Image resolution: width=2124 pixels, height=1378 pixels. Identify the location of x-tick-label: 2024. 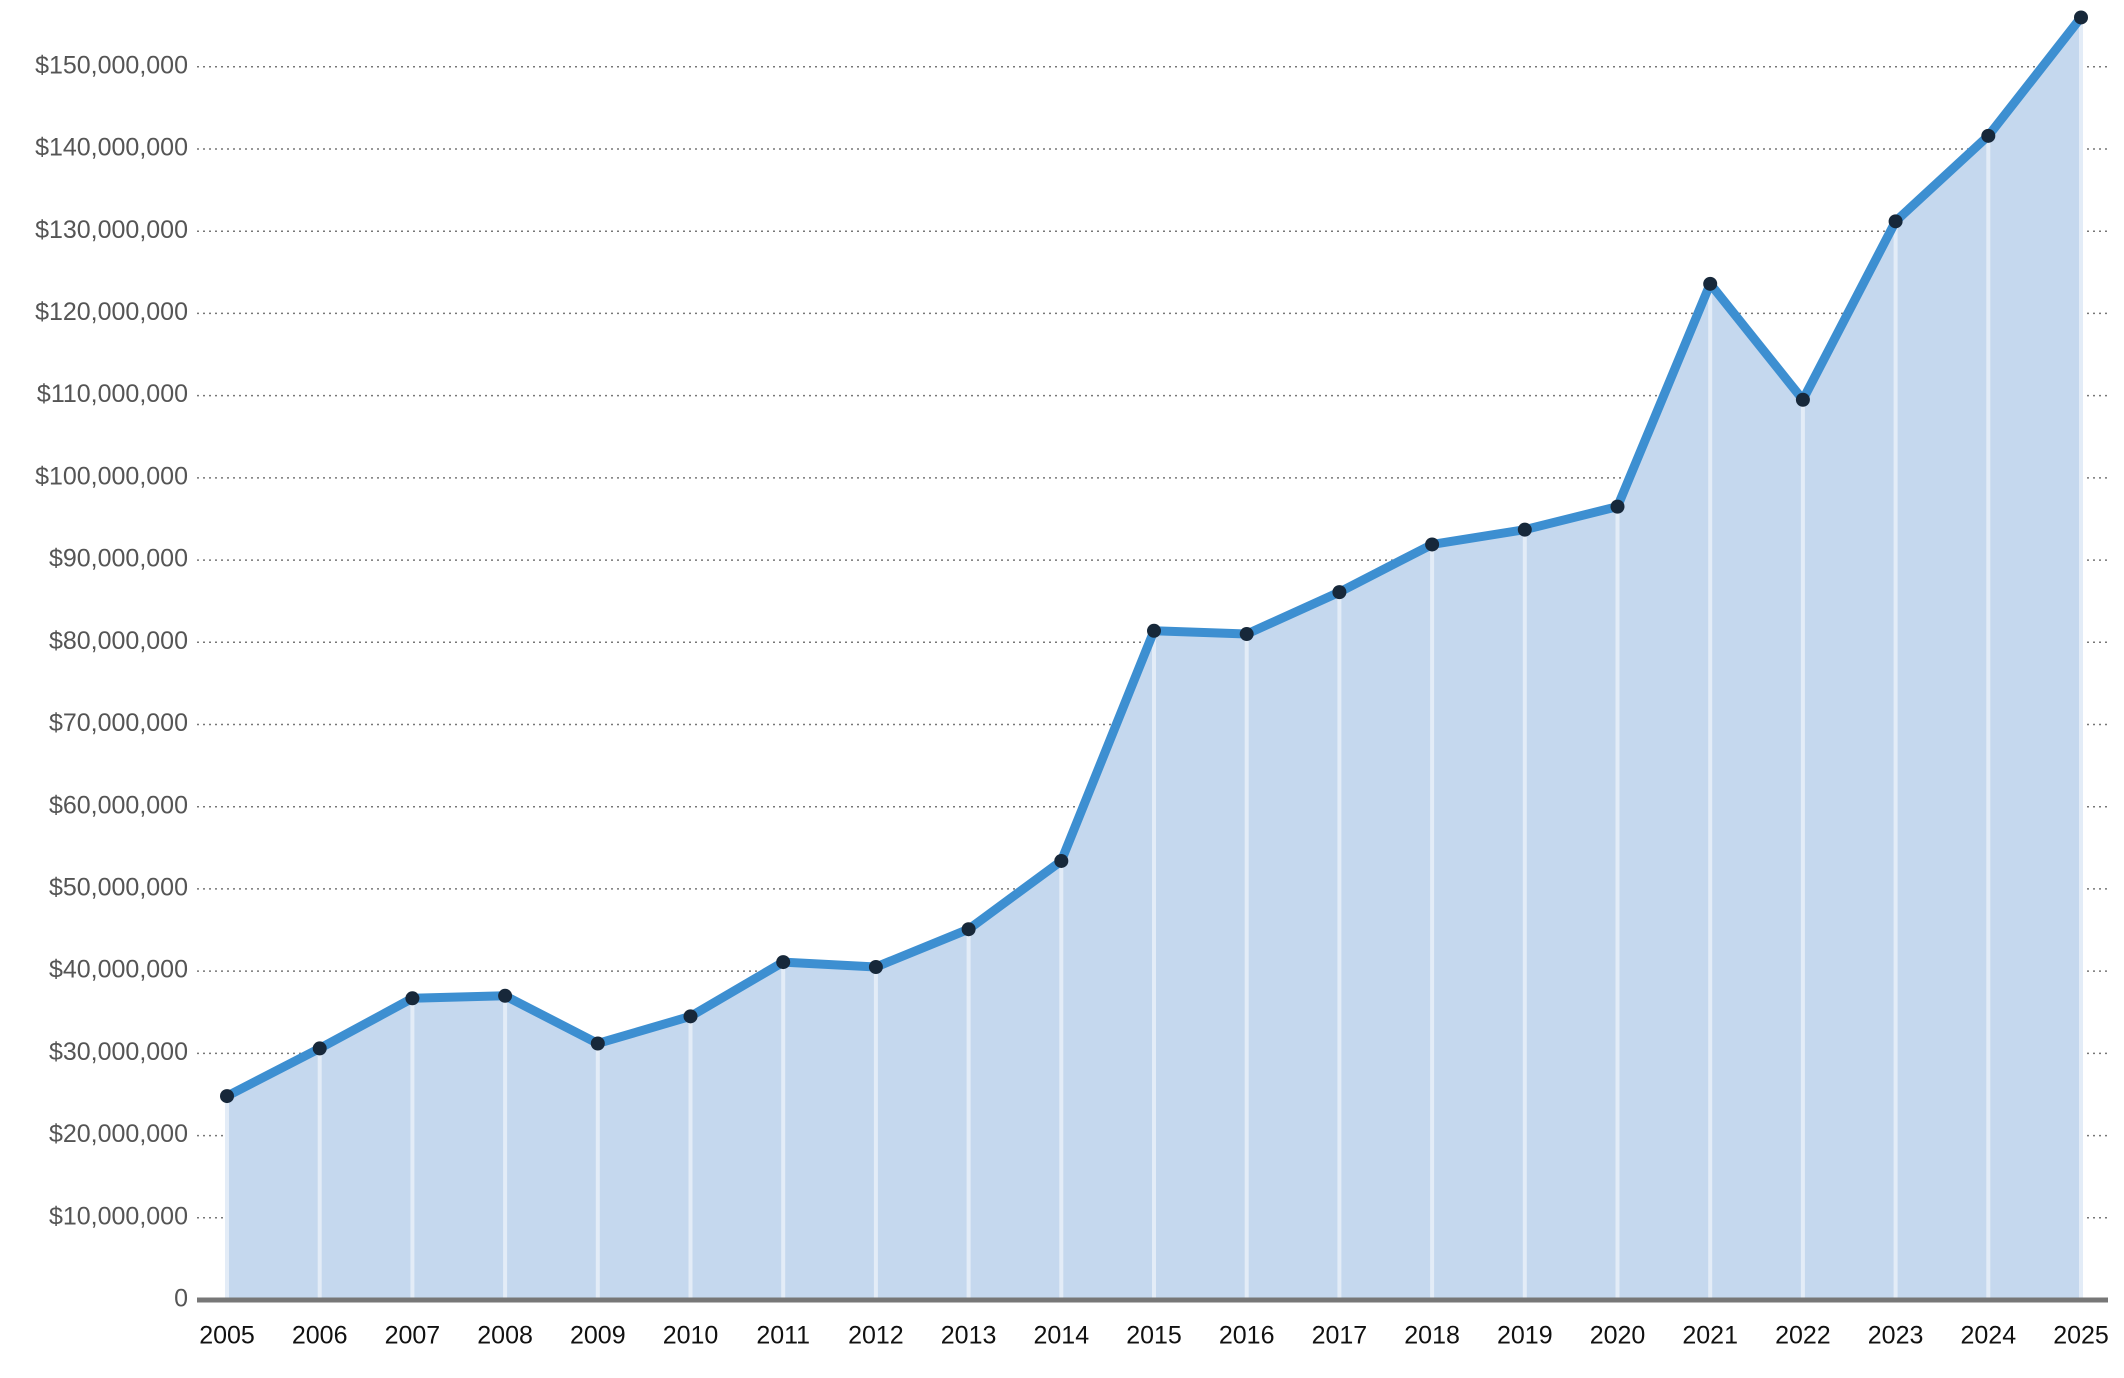
(1988, 1336).